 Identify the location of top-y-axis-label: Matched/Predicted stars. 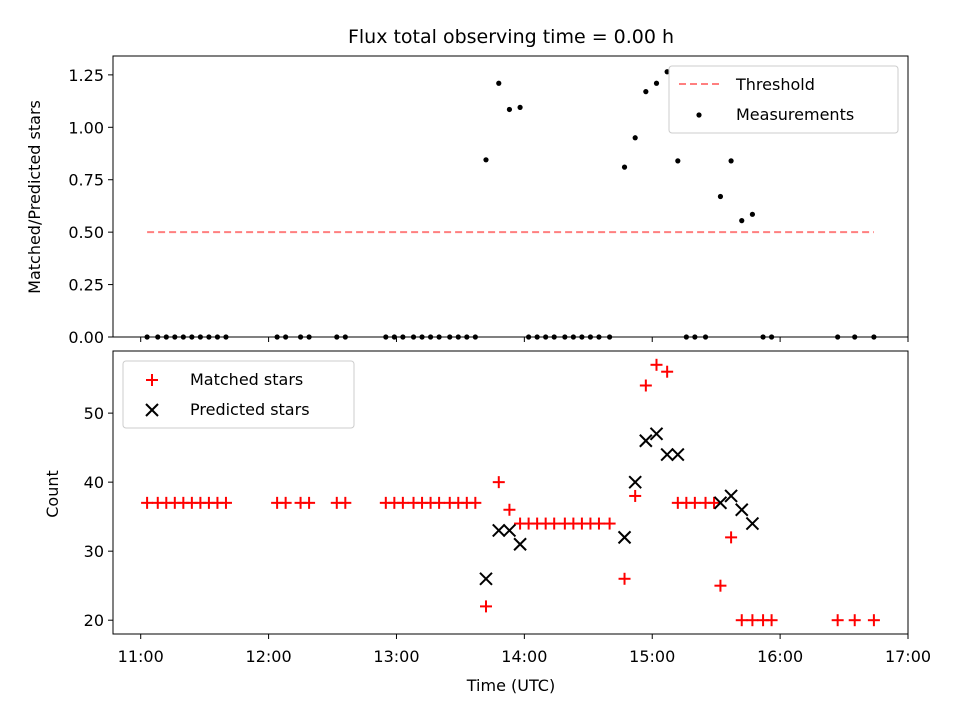
(34, 197).